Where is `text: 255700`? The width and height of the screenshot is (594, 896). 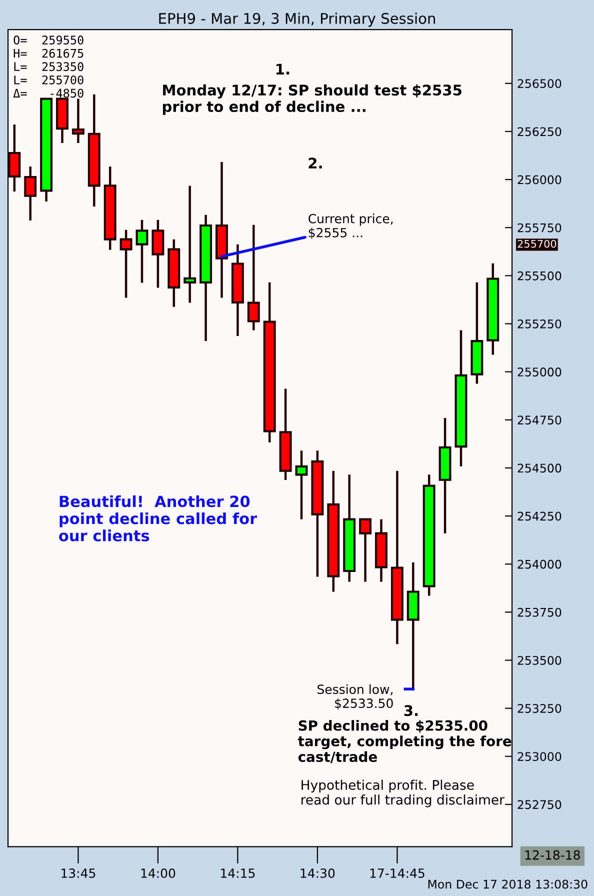
text: 255700 is located at coordinates (537, 244).